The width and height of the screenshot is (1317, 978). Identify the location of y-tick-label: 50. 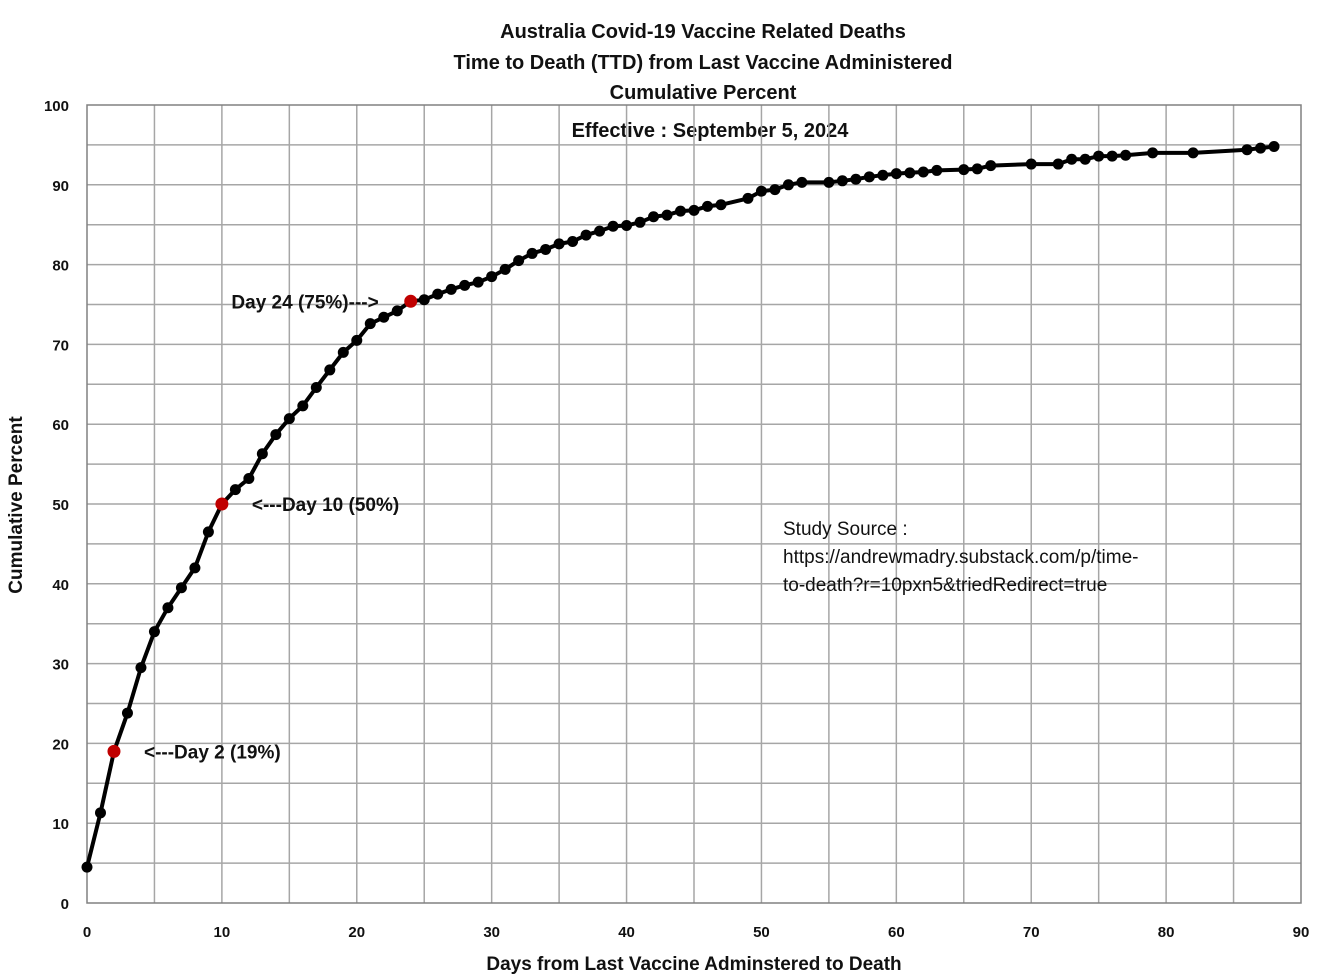
(60, 505).